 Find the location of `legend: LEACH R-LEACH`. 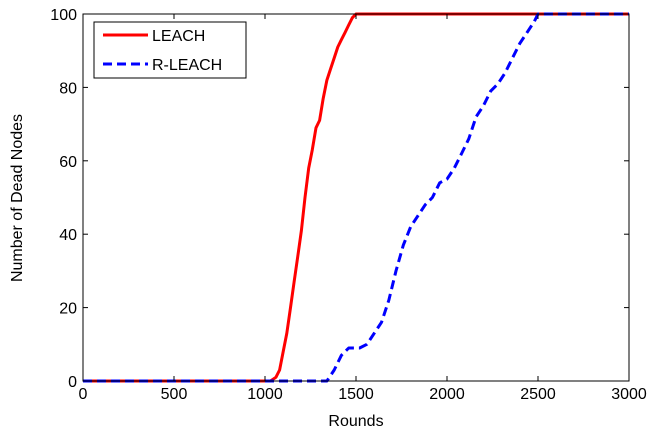

legend: LEACH R-LEACH is located at coordinates (170, 50).